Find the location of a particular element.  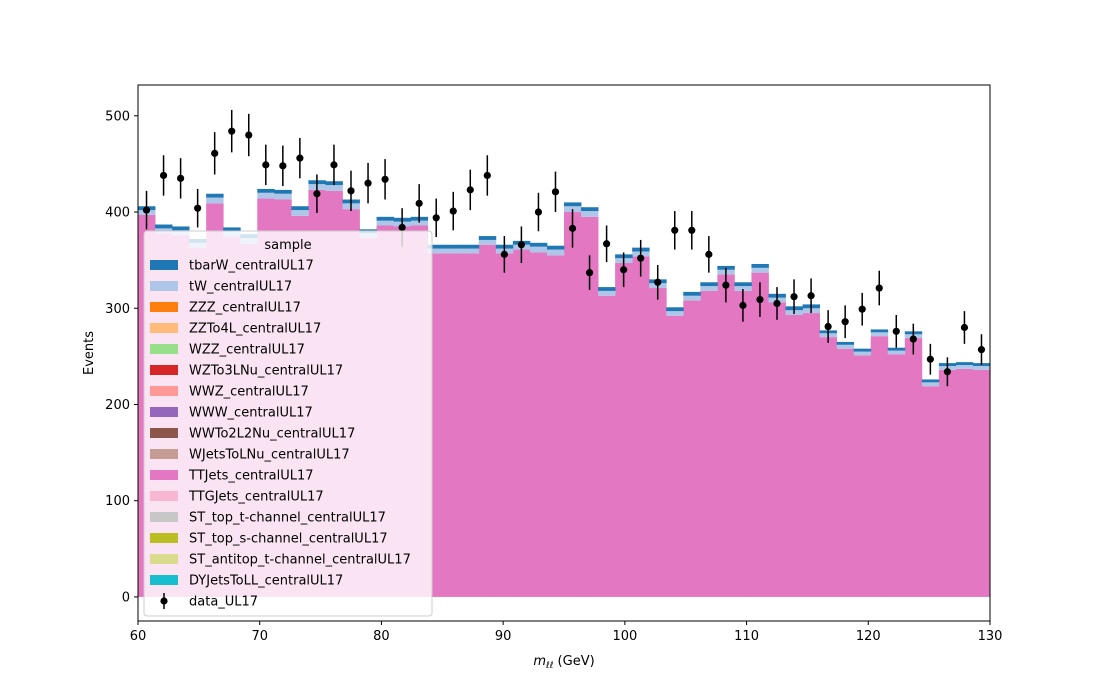

x-axis-label-main: m is located at coordinates (539, 661).